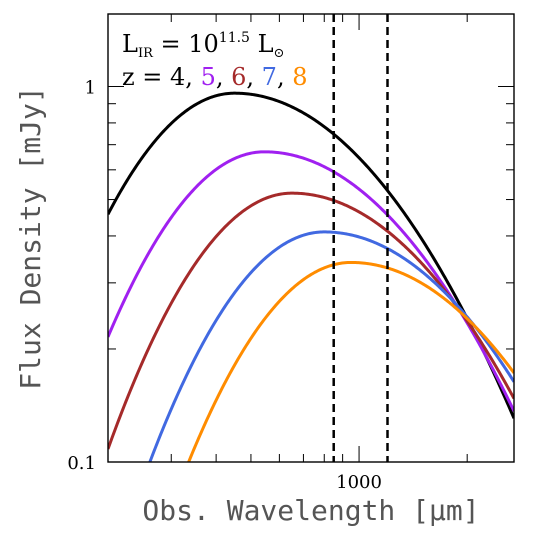  I want to click on redshift-value: 4, so click(177, 77).